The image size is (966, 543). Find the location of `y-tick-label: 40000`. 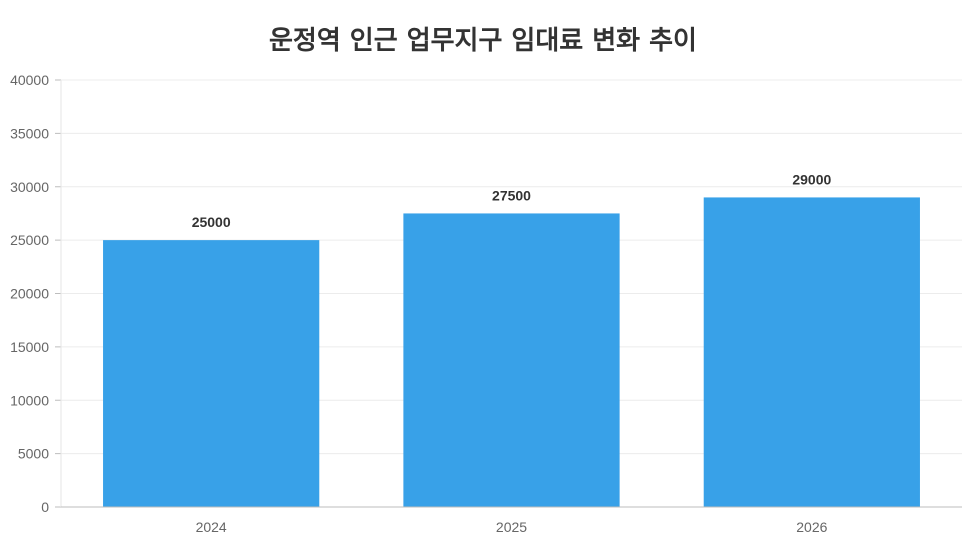

y-tick-label: 40000 is located at coordinates (29, 80).